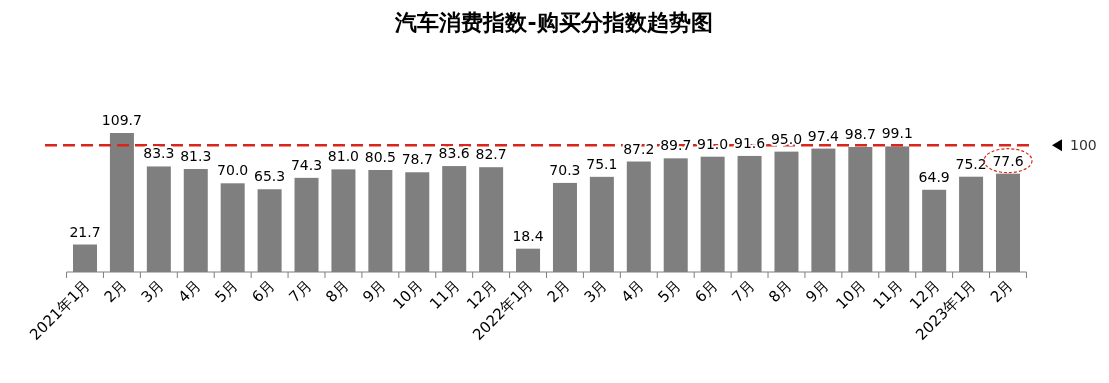 This screenshot has height=383, width=1109. Describe the element at coordinates (306, 164) in the screenshot. I see `data-label: 74.3` at that location.